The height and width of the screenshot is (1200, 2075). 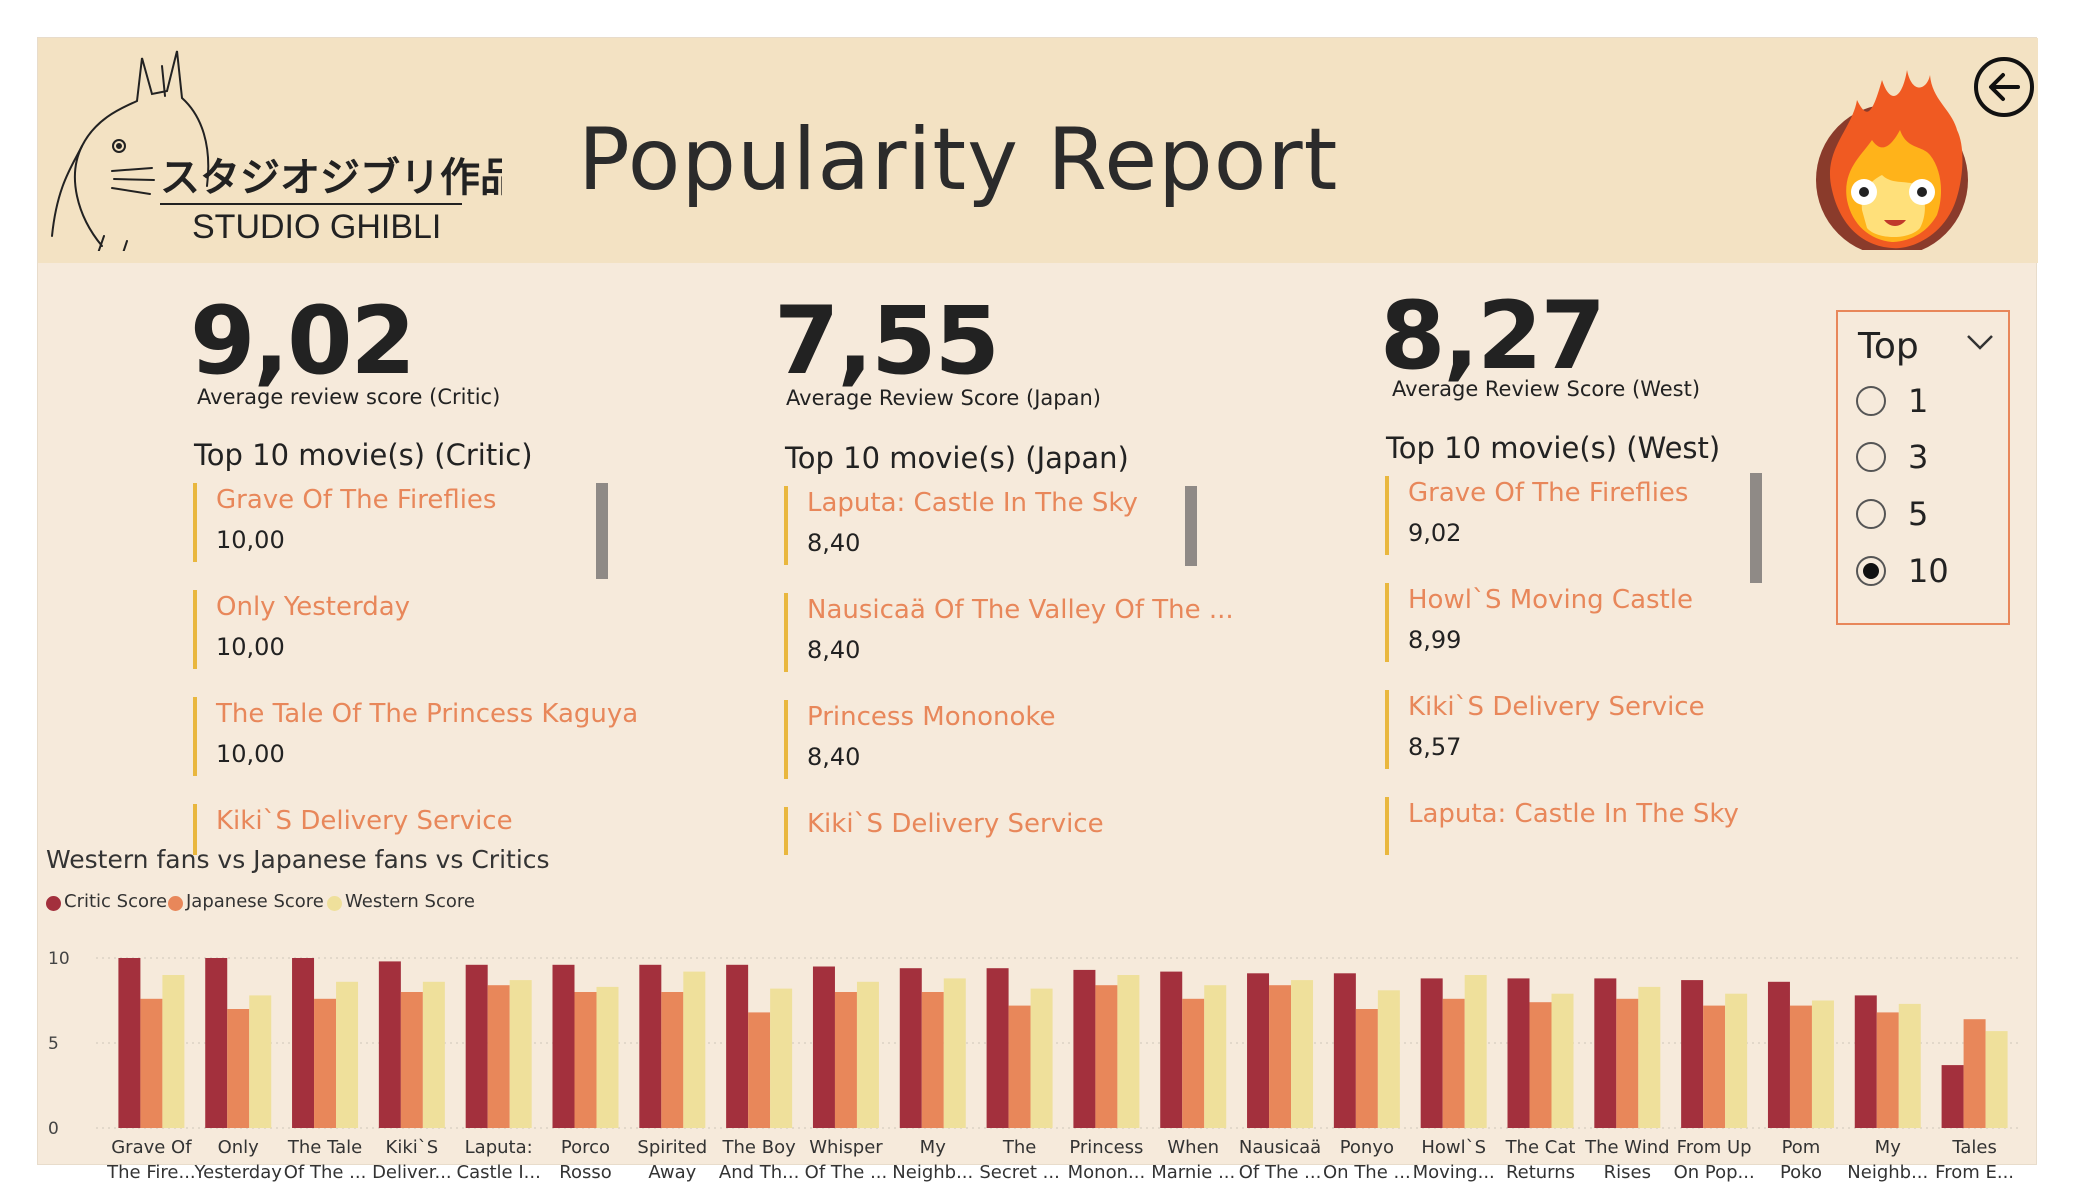 What do you see at coordinates (1106, 1147) in the screenshot?
I see `x-tick-label: Princess` at bounding box center [1106, 1147].